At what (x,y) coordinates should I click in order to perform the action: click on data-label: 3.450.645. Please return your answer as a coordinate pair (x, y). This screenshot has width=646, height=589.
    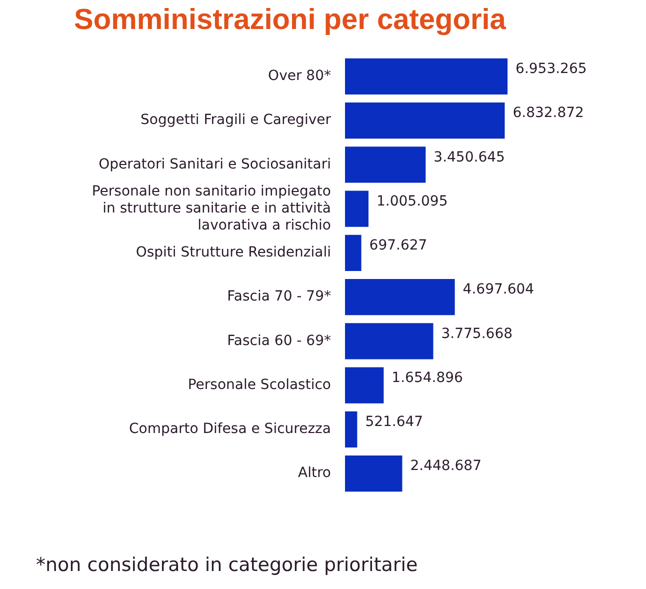
    Looking at the image, I should click on (469, 157).